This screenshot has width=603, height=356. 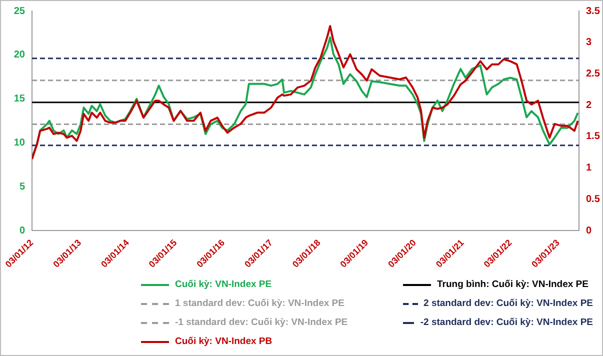 What do you see at coordinates (506, 322) in the screenshot?
I see `legend-label: -2 standard dev: Cuối kỳ: VN-Index PE` at bounding box center [506, 322].